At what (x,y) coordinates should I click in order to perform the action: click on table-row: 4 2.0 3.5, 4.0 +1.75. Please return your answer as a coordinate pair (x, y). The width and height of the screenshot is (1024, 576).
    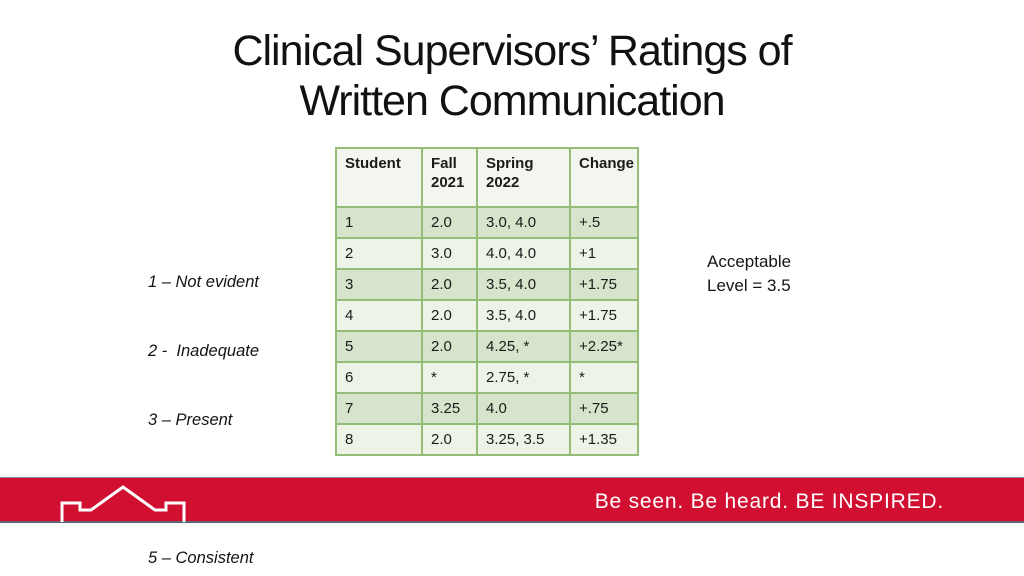
    Looking at the image, I should click on (487, 315).